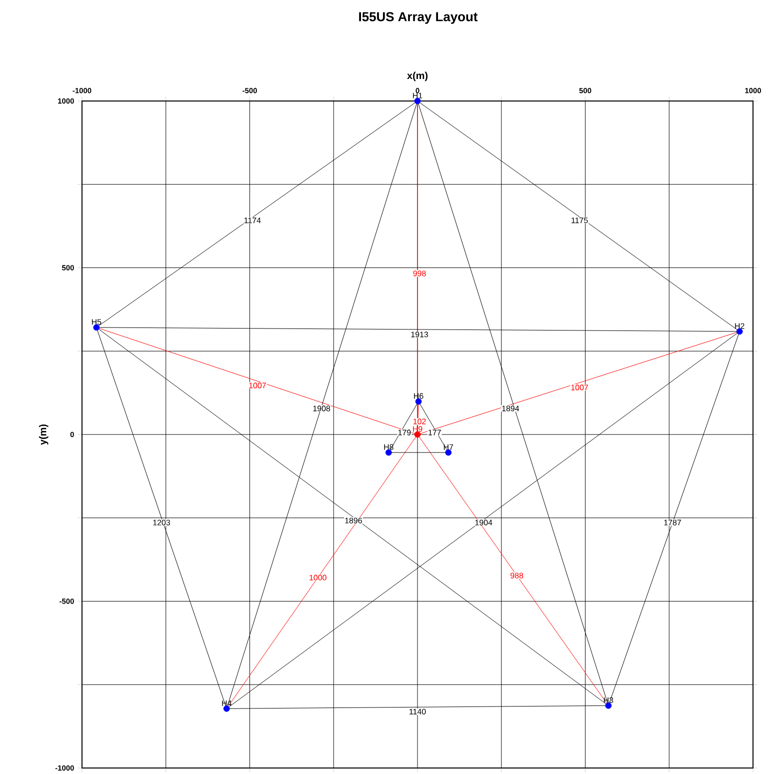  Describe the element at coordinates (418, 18) in the screenshot. I see `chart-title: I55US Array Layout` at that location.